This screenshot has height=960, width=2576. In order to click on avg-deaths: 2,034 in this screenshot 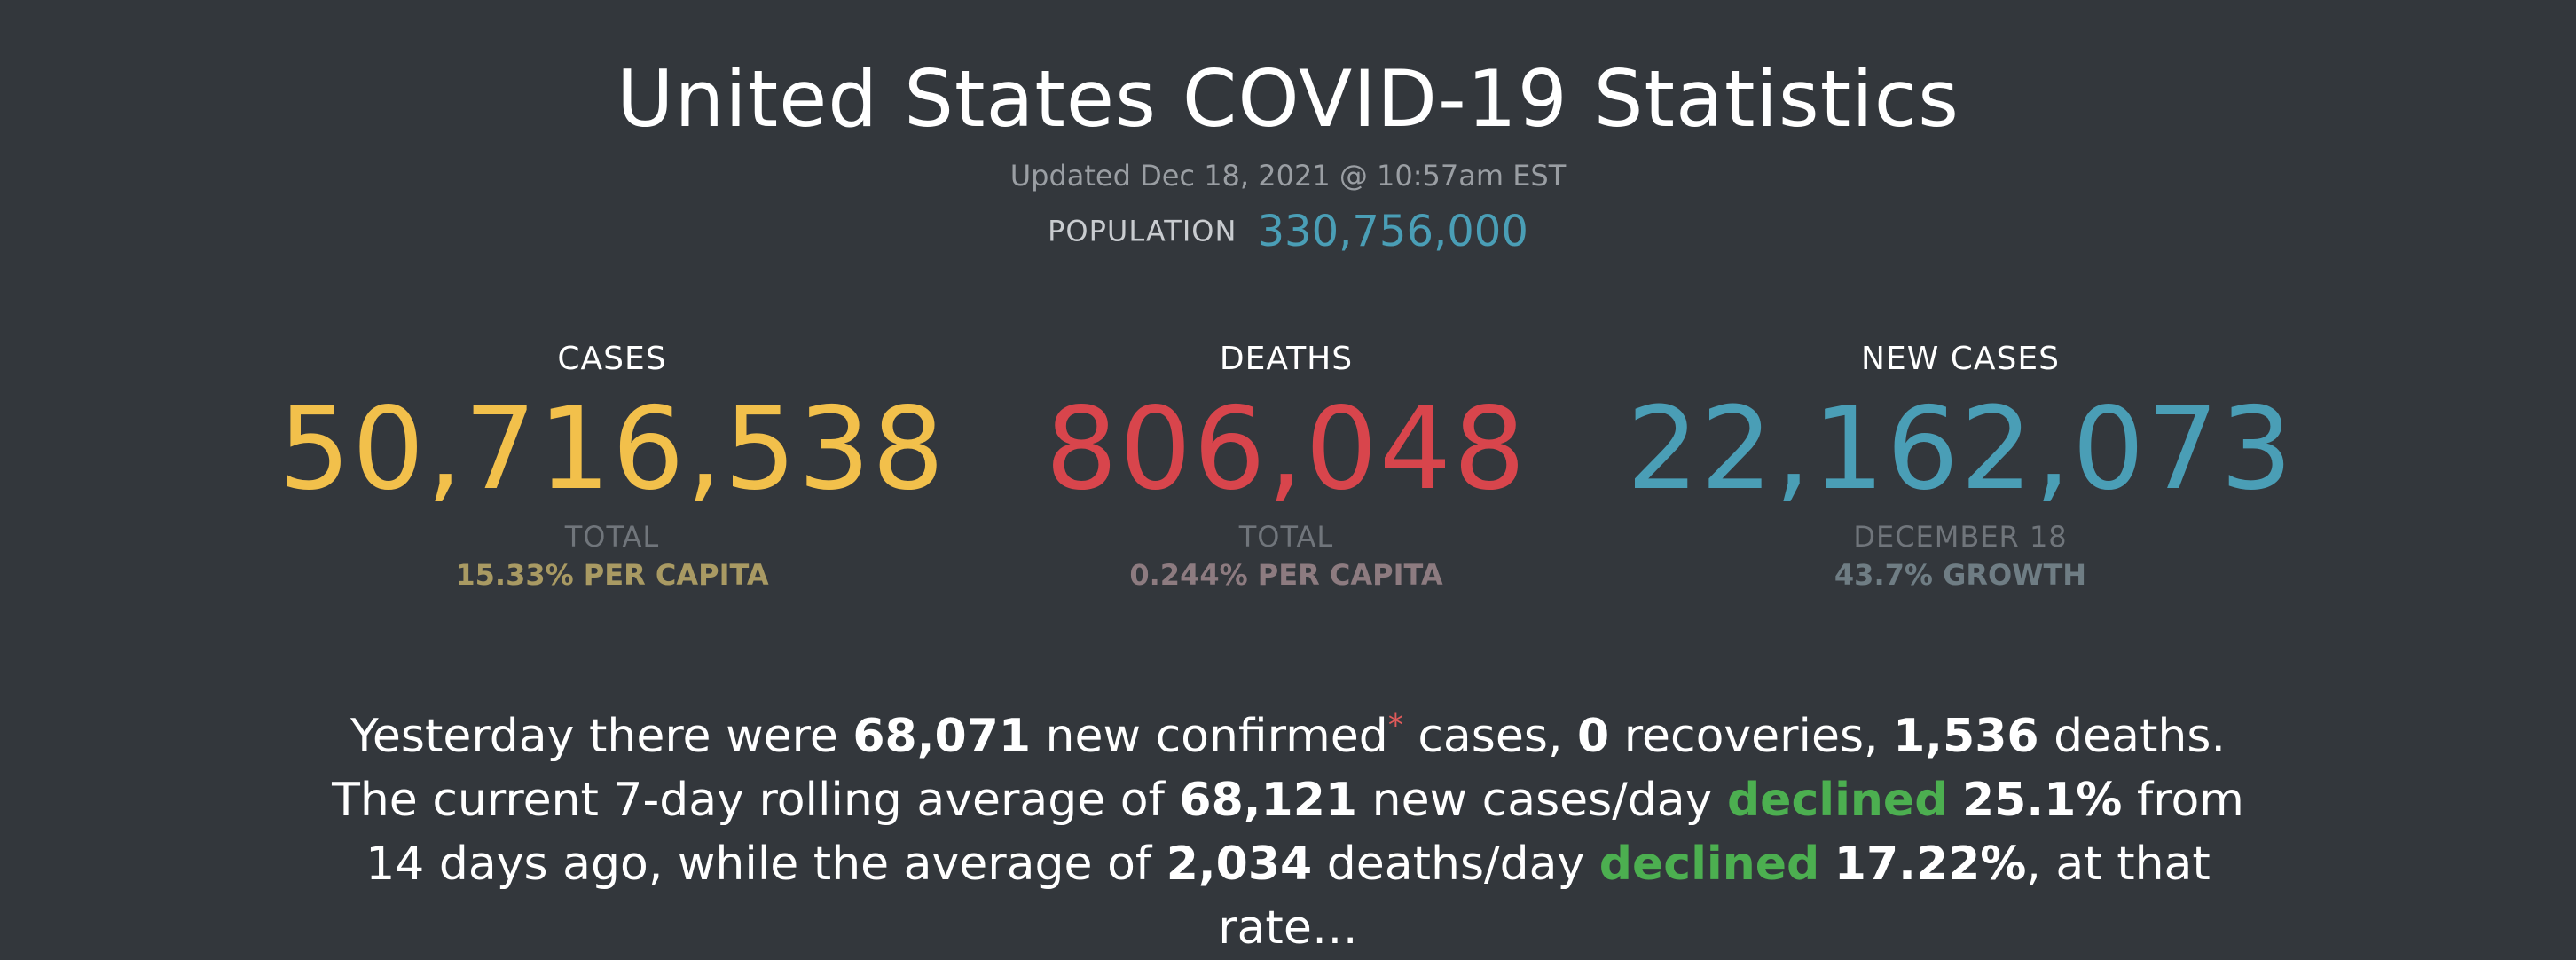, I will do `click(1239, 865)`.